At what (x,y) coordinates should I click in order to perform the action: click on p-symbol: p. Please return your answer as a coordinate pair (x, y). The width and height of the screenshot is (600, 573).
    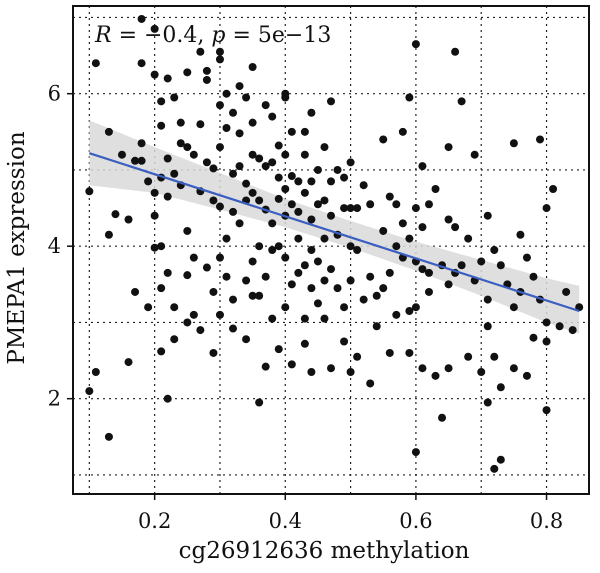
    Looking at the image, I should click on (218, 35).